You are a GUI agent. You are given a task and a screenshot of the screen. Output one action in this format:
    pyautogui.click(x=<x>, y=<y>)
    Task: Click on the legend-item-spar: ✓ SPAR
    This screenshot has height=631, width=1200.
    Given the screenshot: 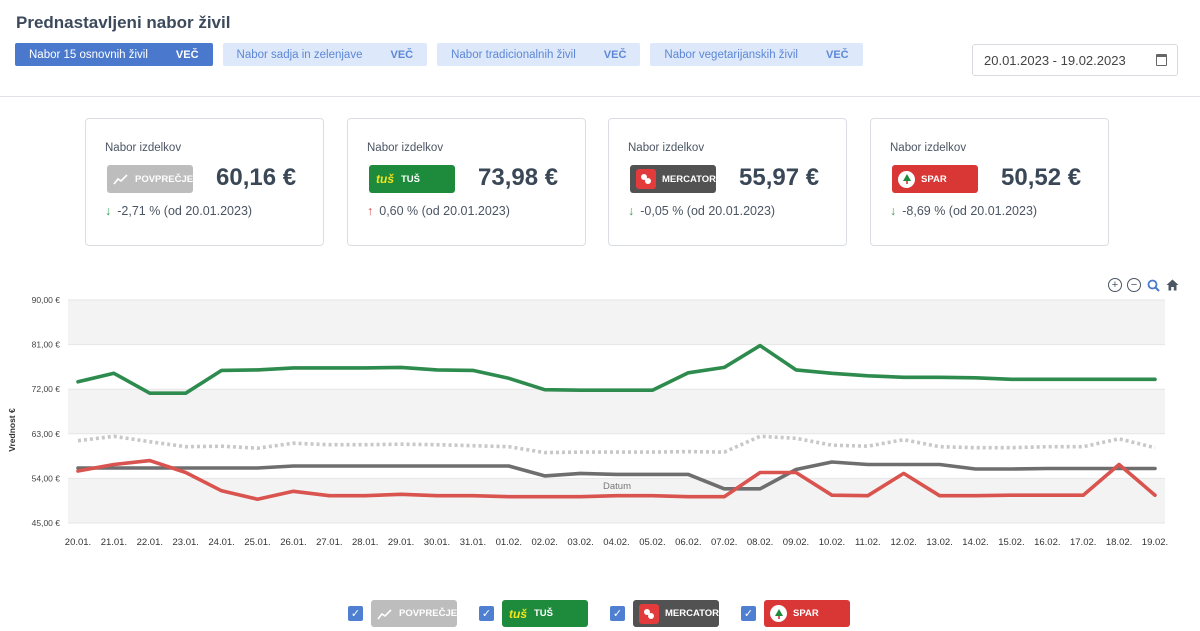 What is the action you would take?
    pyautogui.click(x=795, y=613)
    